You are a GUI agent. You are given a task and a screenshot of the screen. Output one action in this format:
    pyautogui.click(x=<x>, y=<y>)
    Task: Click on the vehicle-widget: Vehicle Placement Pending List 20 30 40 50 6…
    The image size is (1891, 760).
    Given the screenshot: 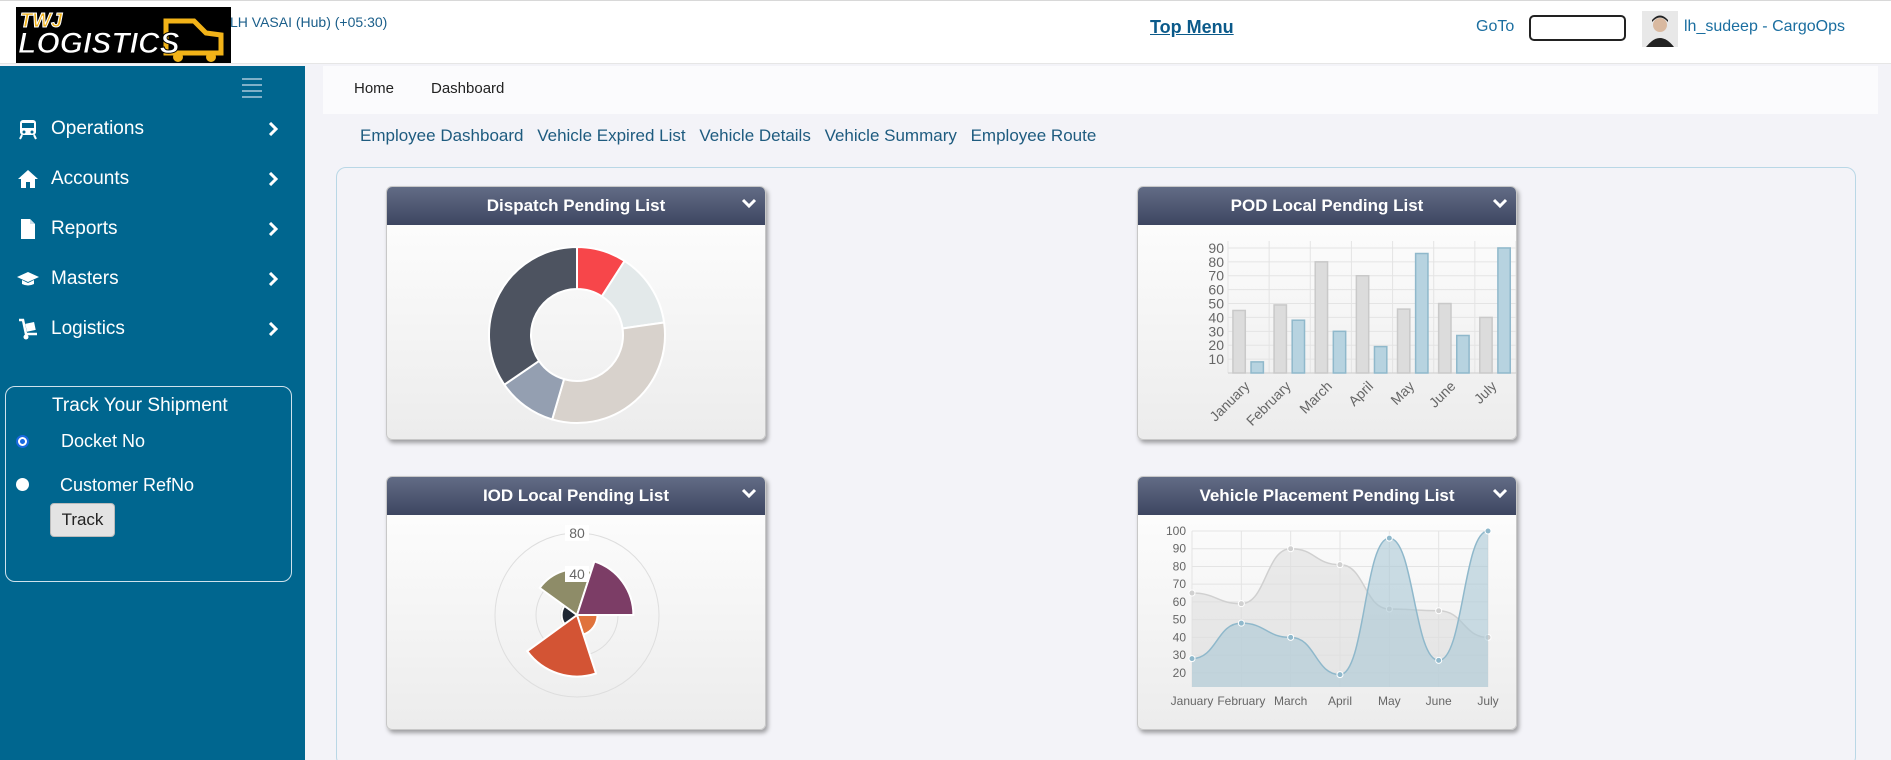 What is the action you would take?
    pyautogui.click(x=1327, y=603)
    